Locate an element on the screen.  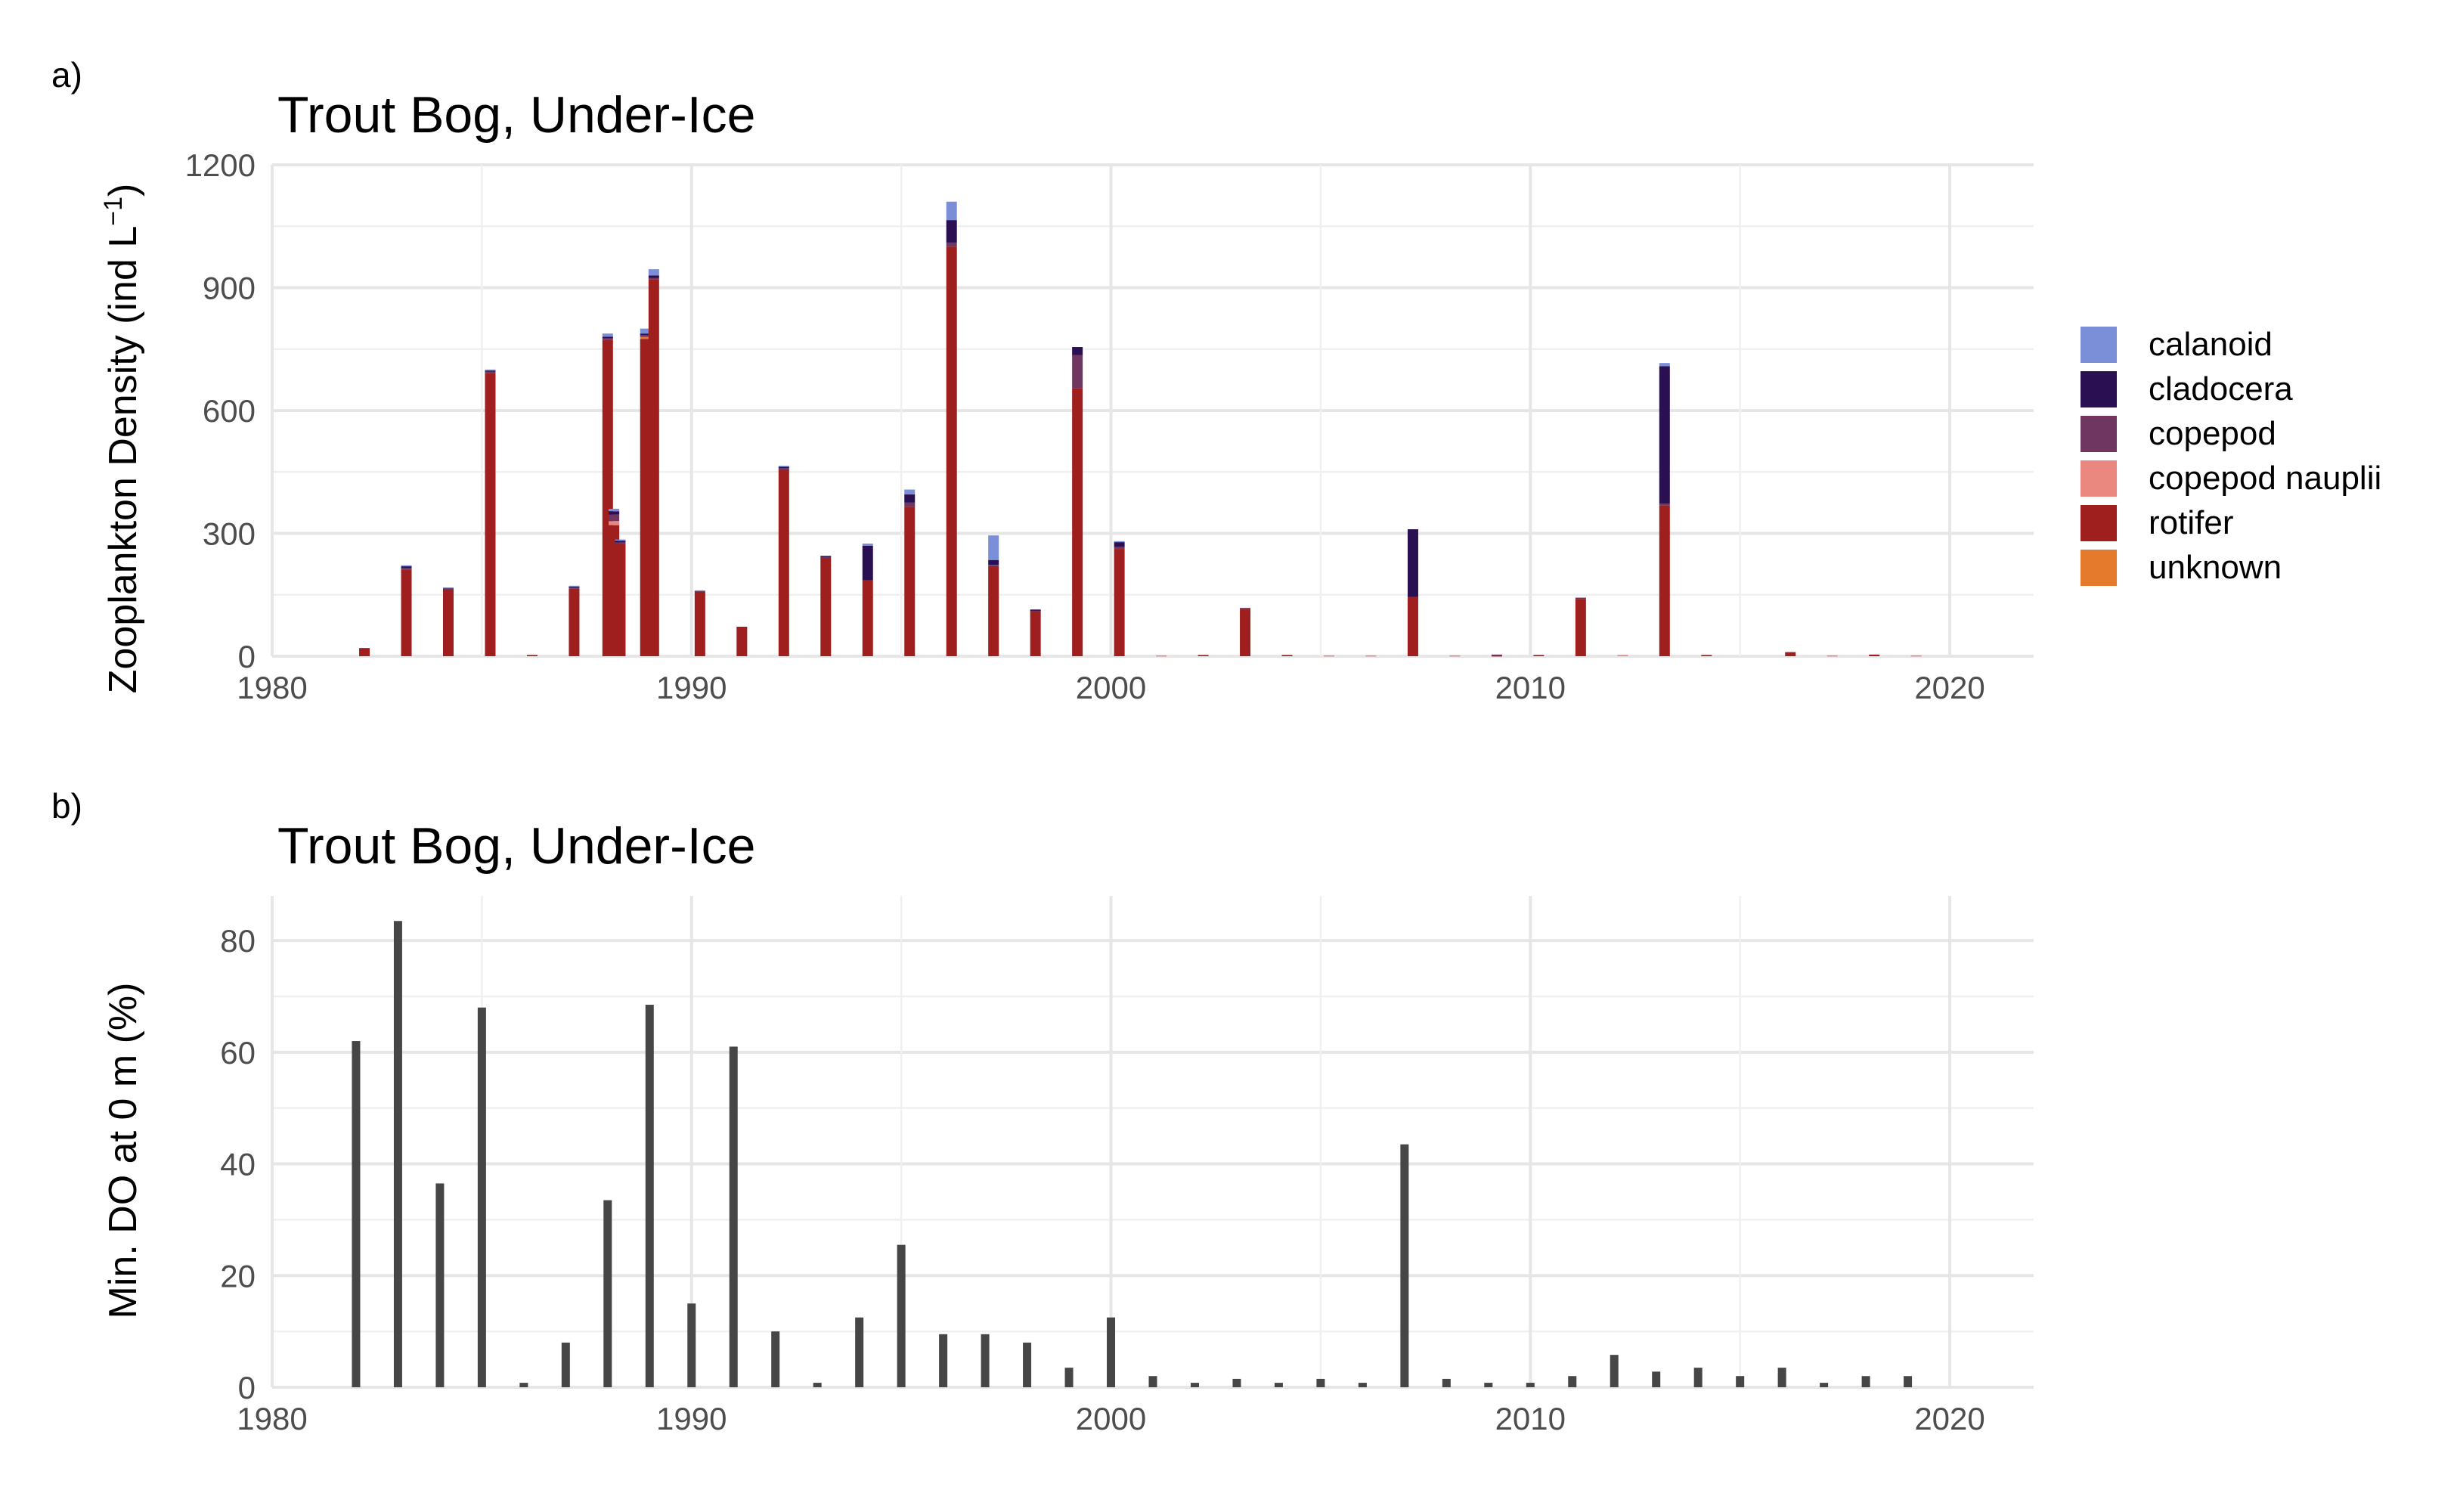
panel-a-y-tick-label: 300 is located at coordinates (229, 534).